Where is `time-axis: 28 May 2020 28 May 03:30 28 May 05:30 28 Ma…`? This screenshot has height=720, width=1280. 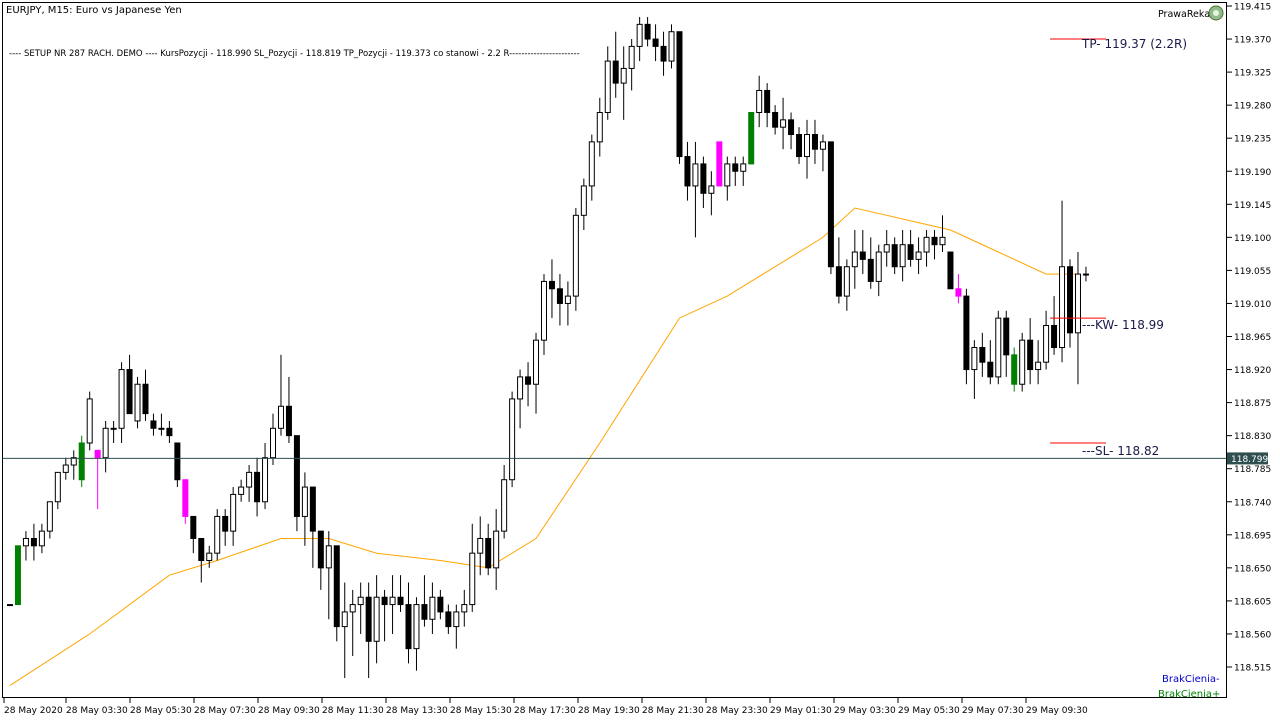
time-axis: 28 May 2020 28 May 03:30 28 May 05:30 28 Ma… is located at coordinates (545, 707).